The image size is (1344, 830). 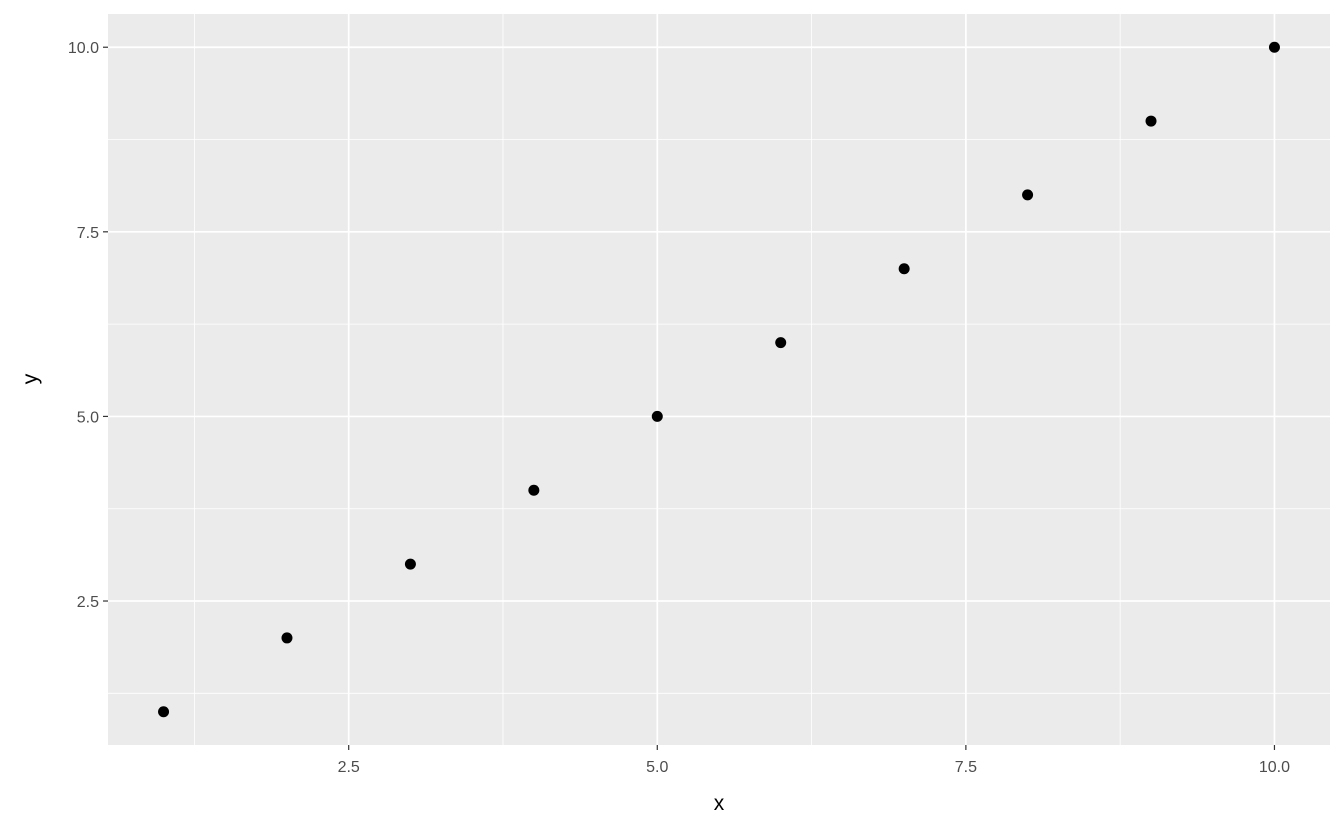 I want to click on x-axis: 2.5 5.0 7.5 10.0, so click(x=814, y=760).